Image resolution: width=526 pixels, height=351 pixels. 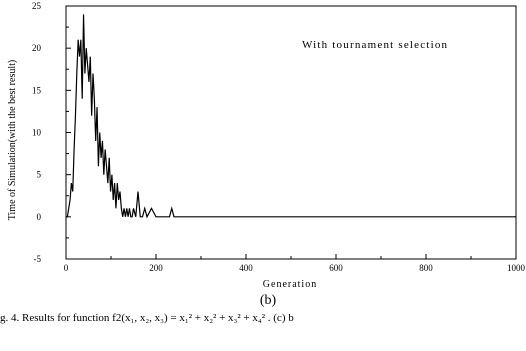 What do you see at coordinates (37, 133) in the screenshot?
I see `y-tick-label: 10` at bounding box center [37, 133].